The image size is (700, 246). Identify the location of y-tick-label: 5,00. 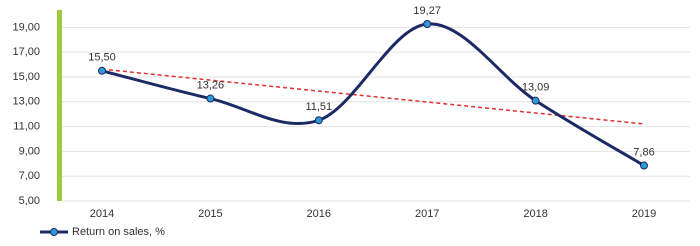
(29, 201).